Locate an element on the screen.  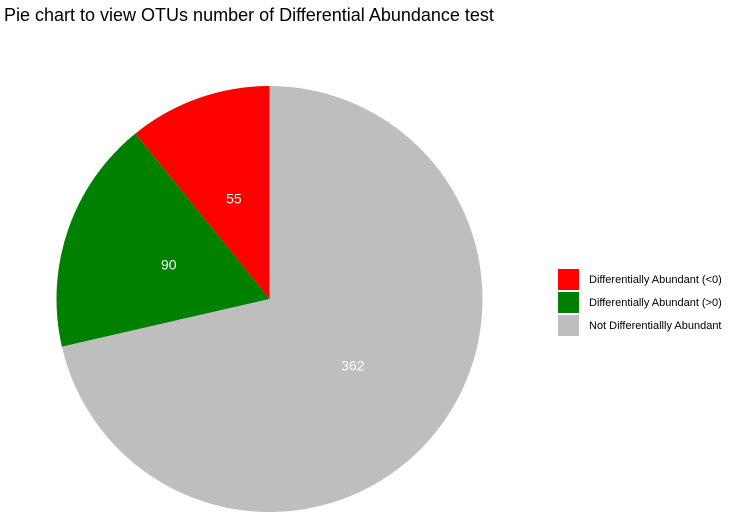
pie-label-positive: 90 is located at coordinates (169, 264).